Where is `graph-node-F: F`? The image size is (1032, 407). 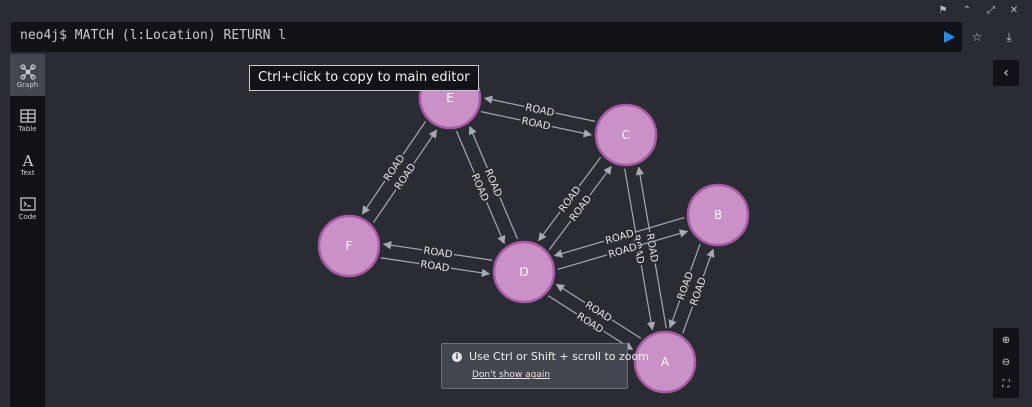 graph-node-F: F is located at coordinates (349, 246).